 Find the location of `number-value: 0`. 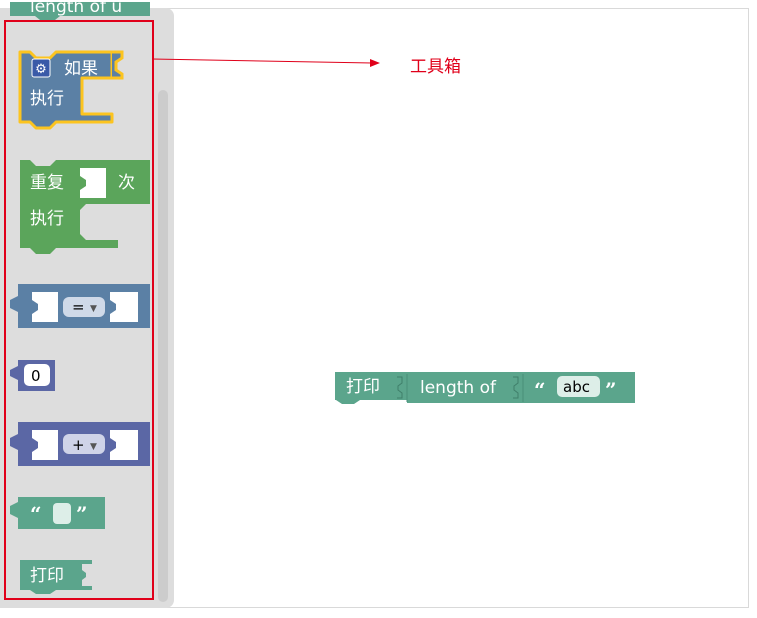

number-value: 0 is located at coordinates (36, 376).